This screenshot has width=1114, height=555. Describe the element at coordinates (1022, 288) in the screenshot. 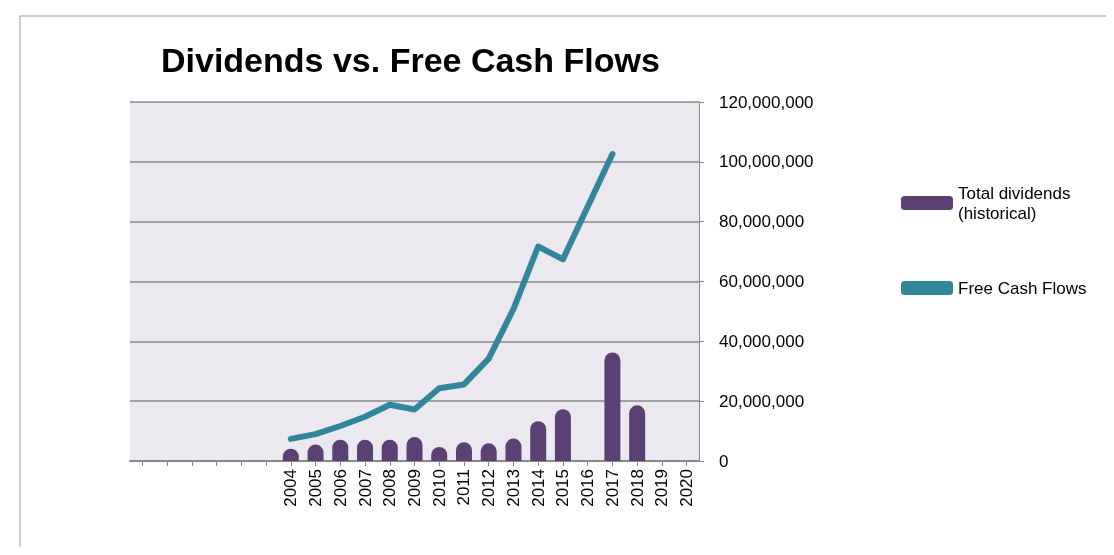

I see `legend-label: Free Cash Flows` at that location.